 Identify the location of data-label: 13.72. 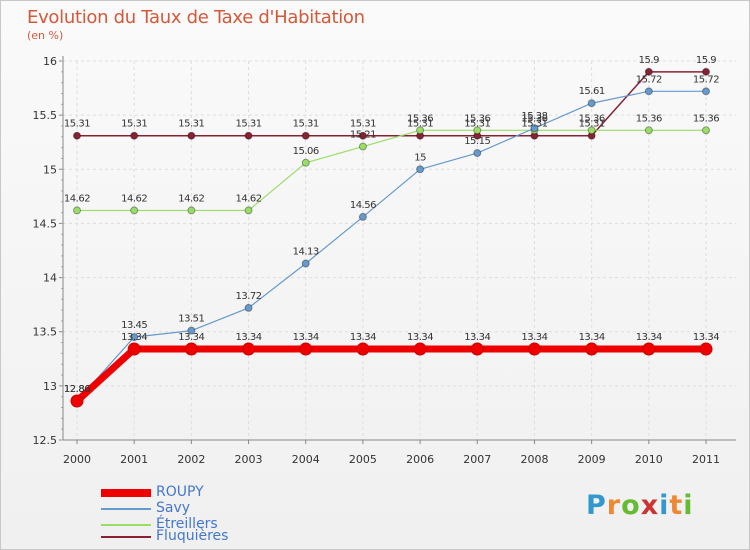
(248, 296).